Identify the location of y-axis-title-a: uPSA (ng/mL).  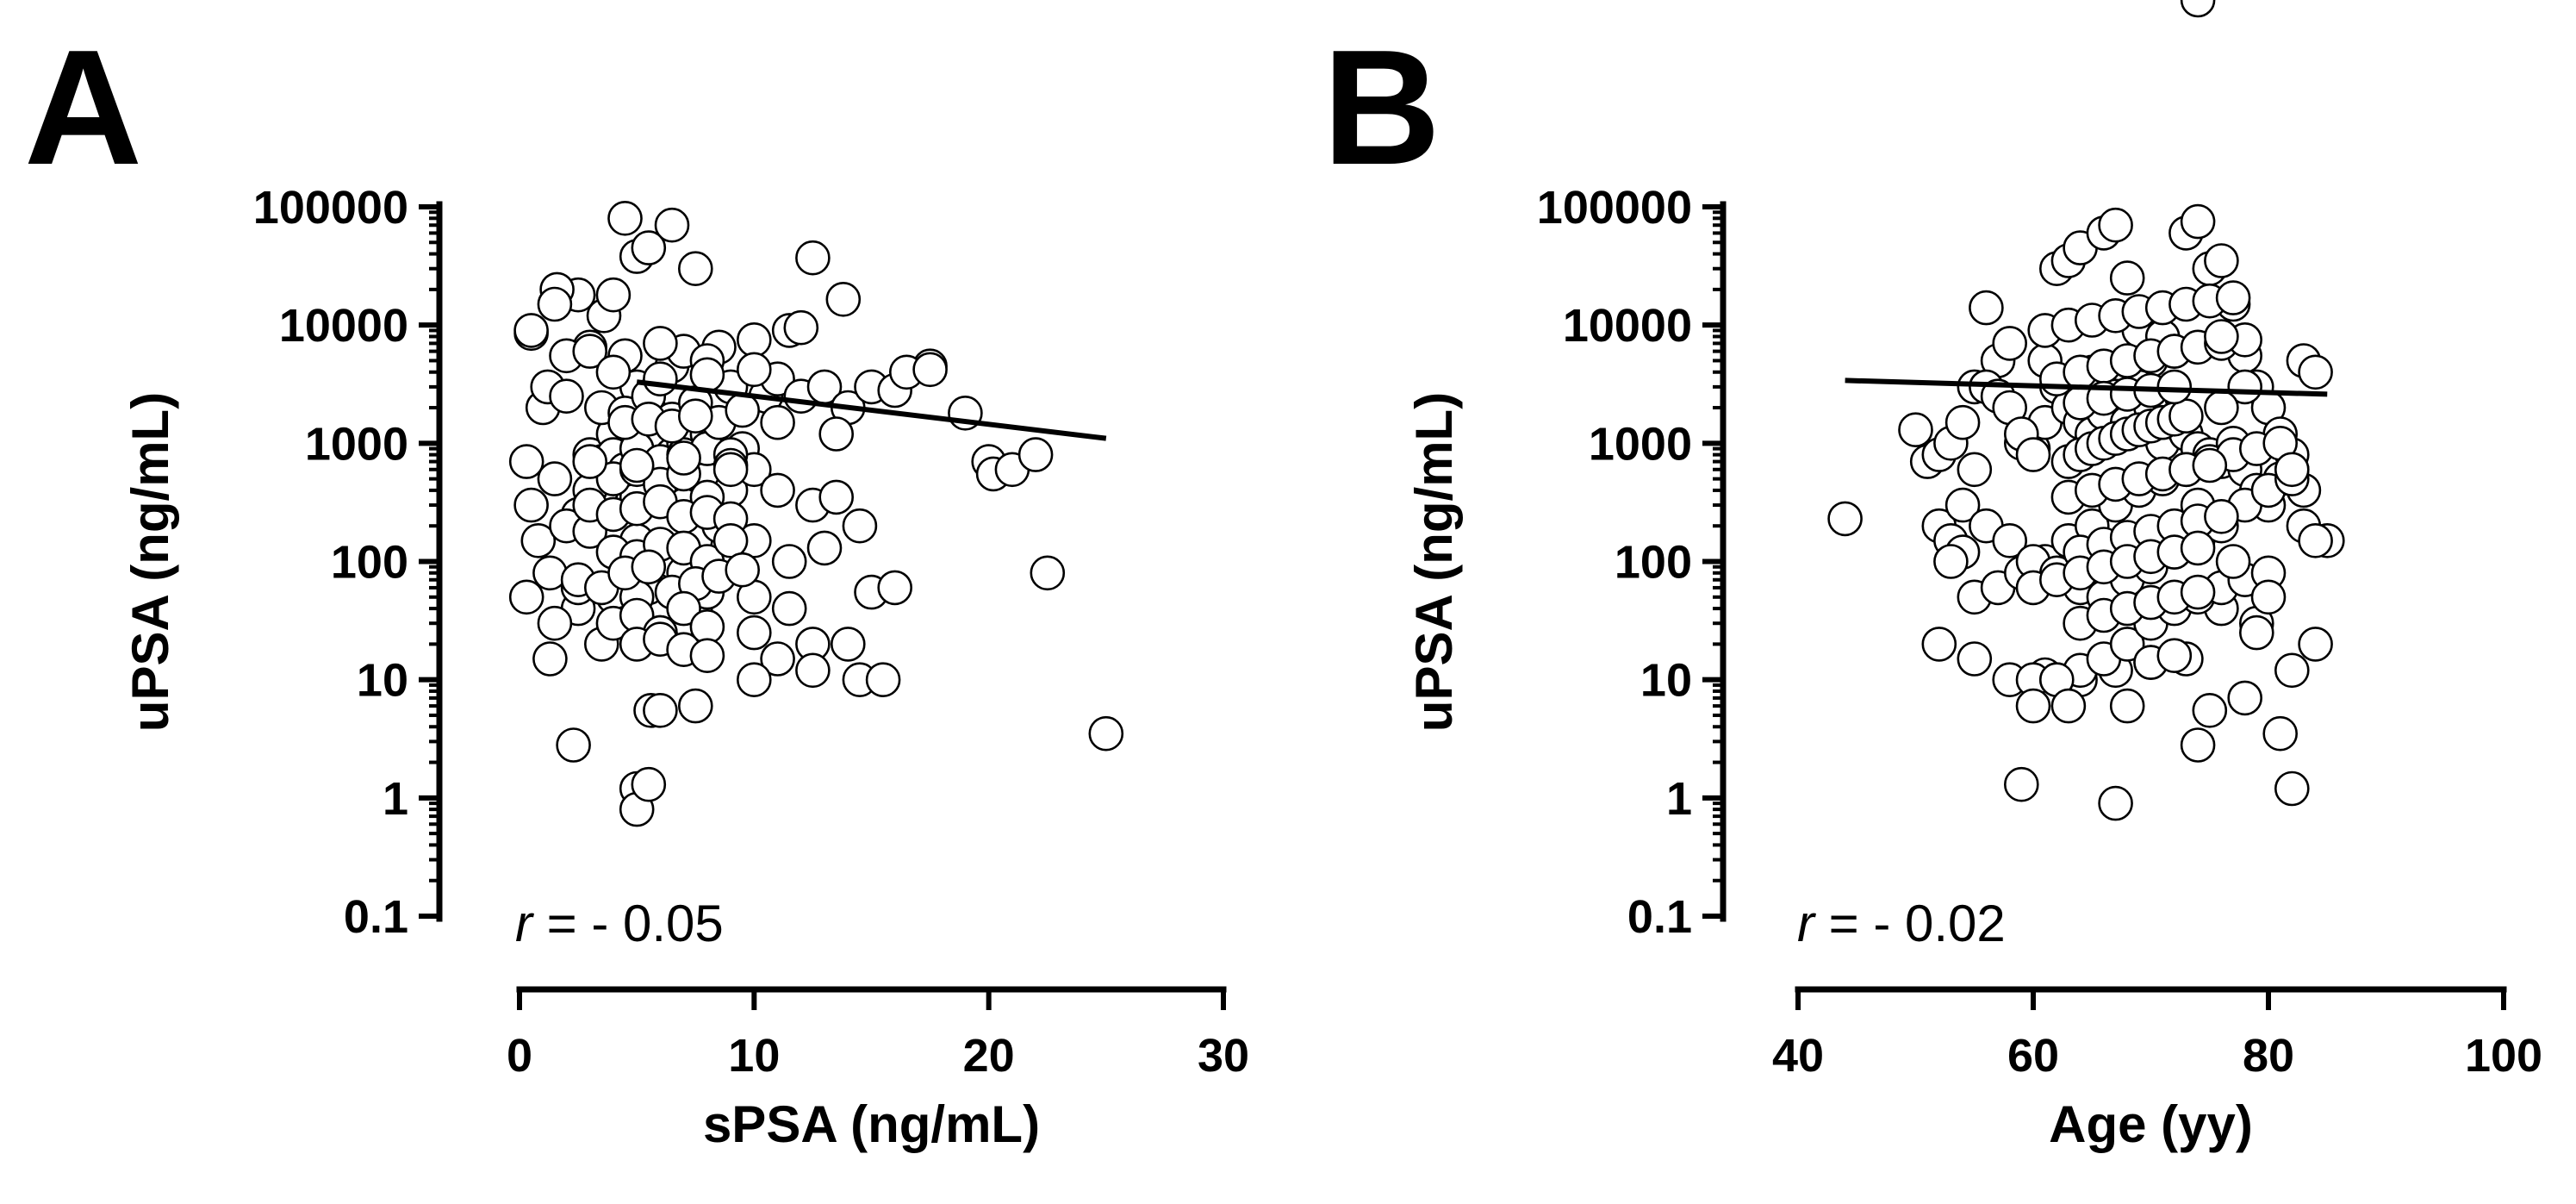
(150, 562).